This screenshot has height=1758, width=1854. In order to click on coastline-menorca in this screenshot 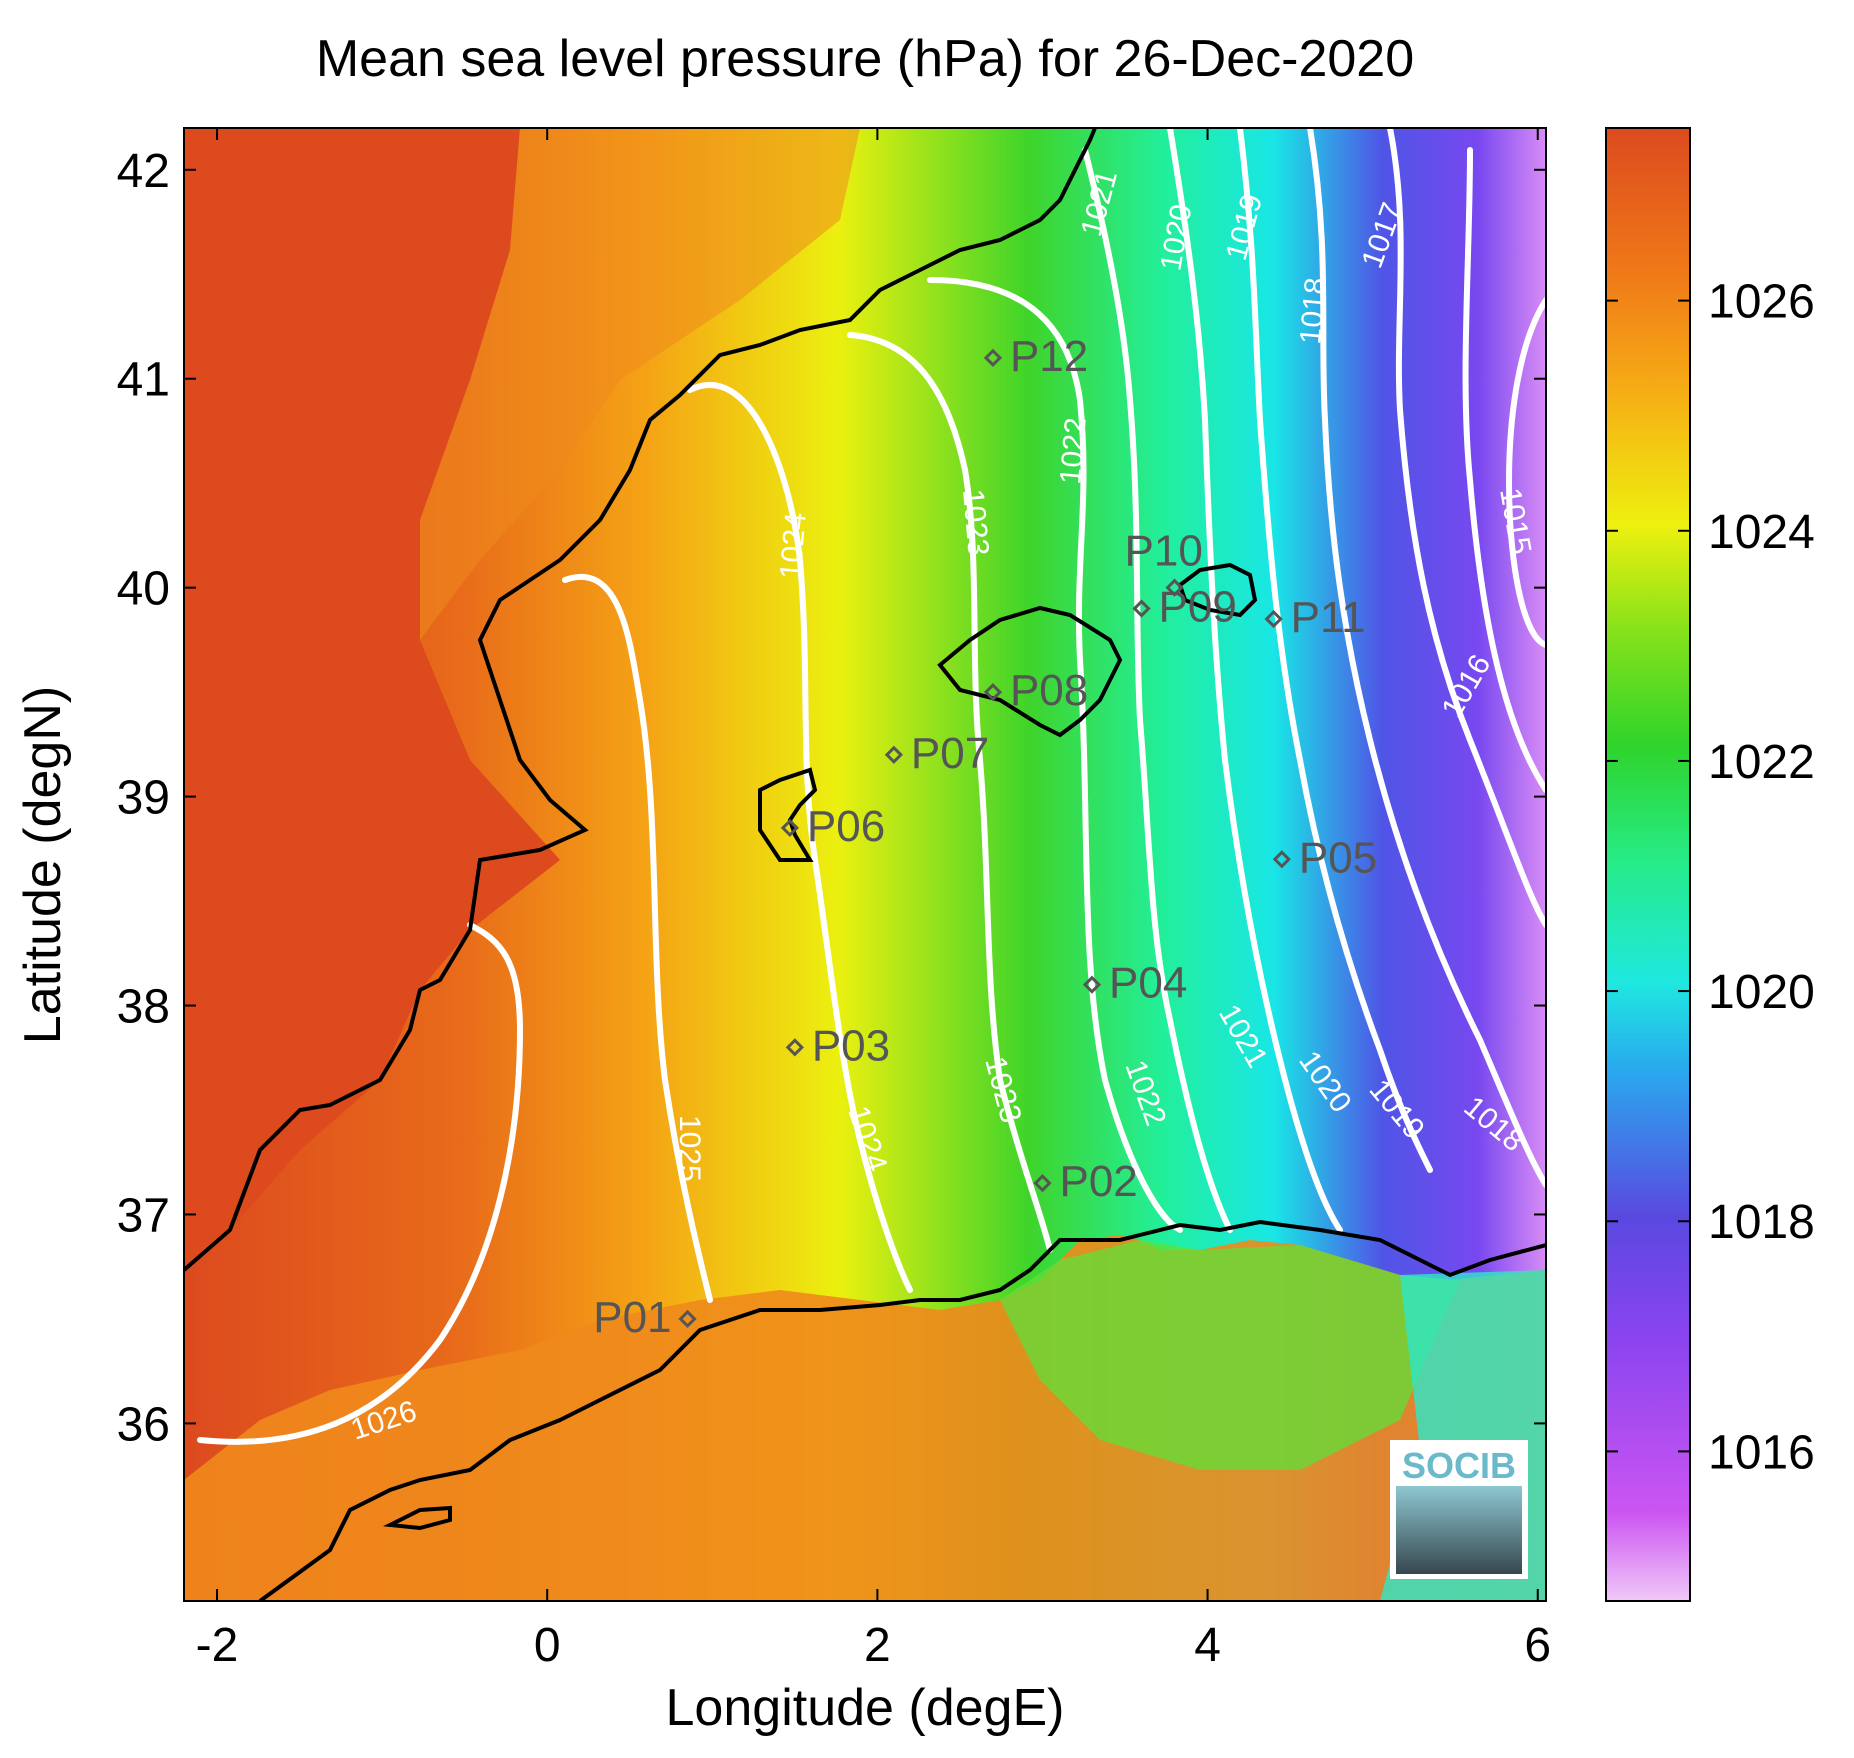, I will do `click(1217, 590)`.